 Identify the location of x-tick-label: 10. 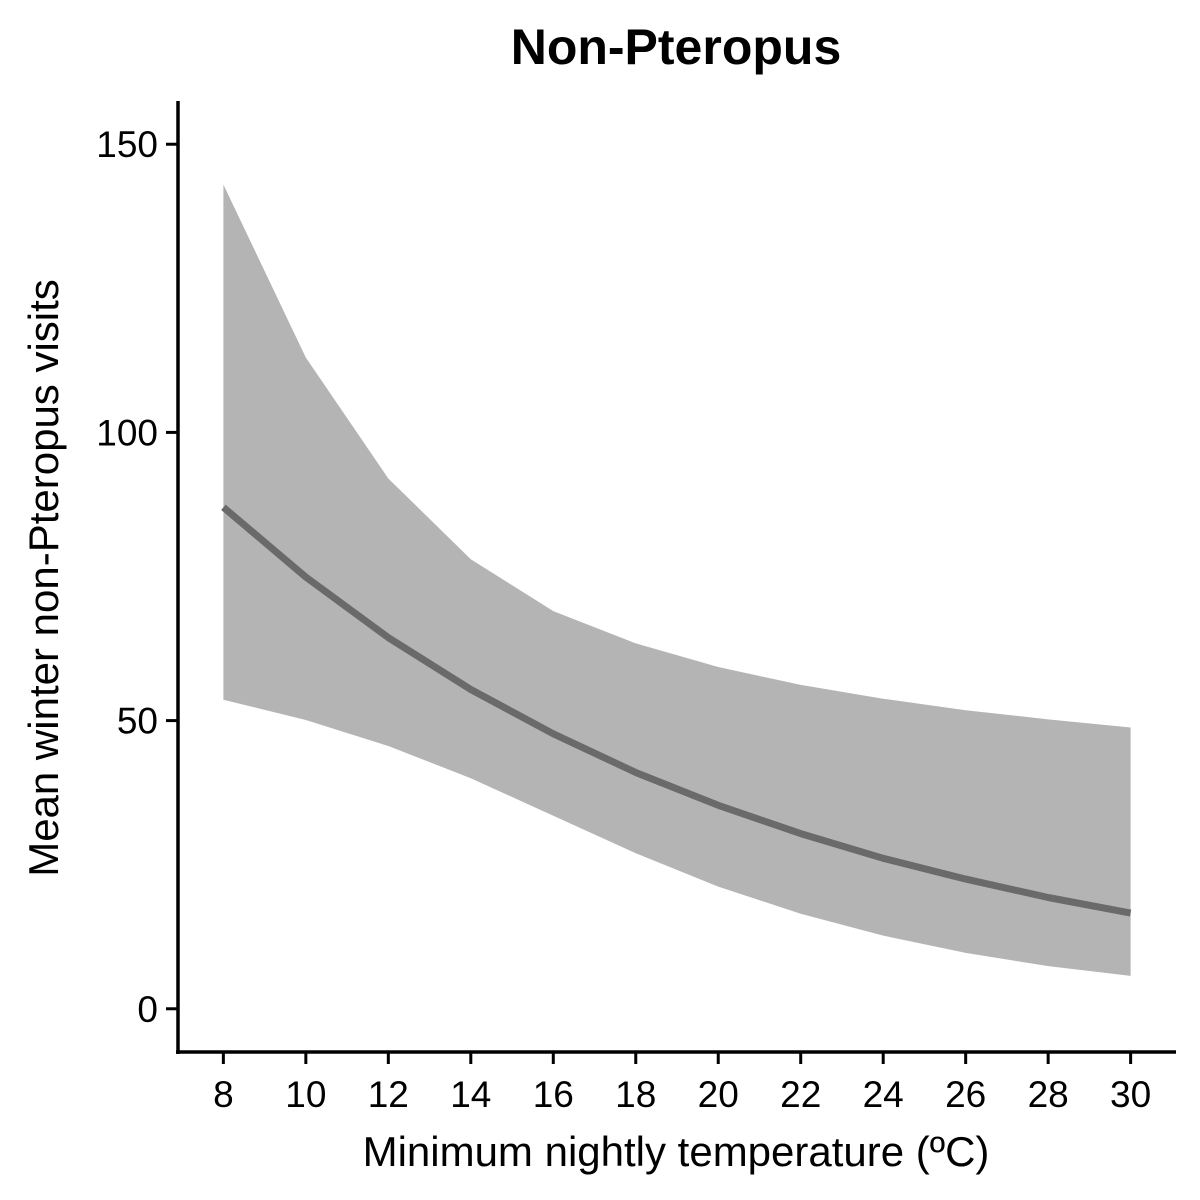
(305, 1094).